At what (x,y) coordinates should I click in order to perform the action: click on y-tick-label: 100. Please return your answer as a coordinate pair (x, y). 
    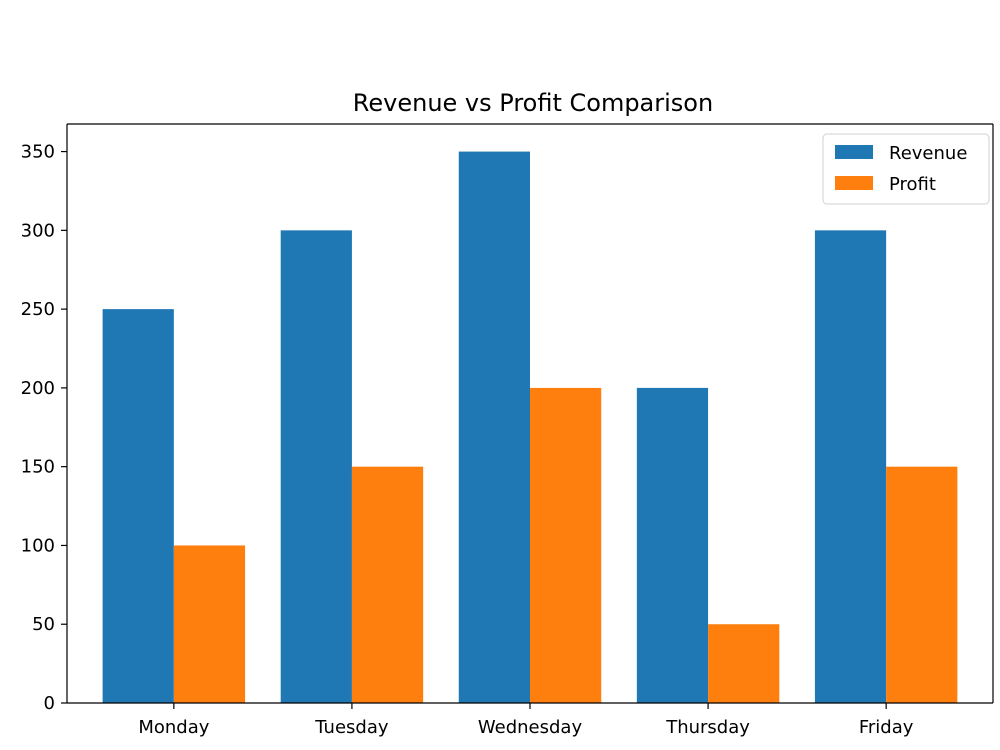
    Looking at the image, I should click on (38, 545).